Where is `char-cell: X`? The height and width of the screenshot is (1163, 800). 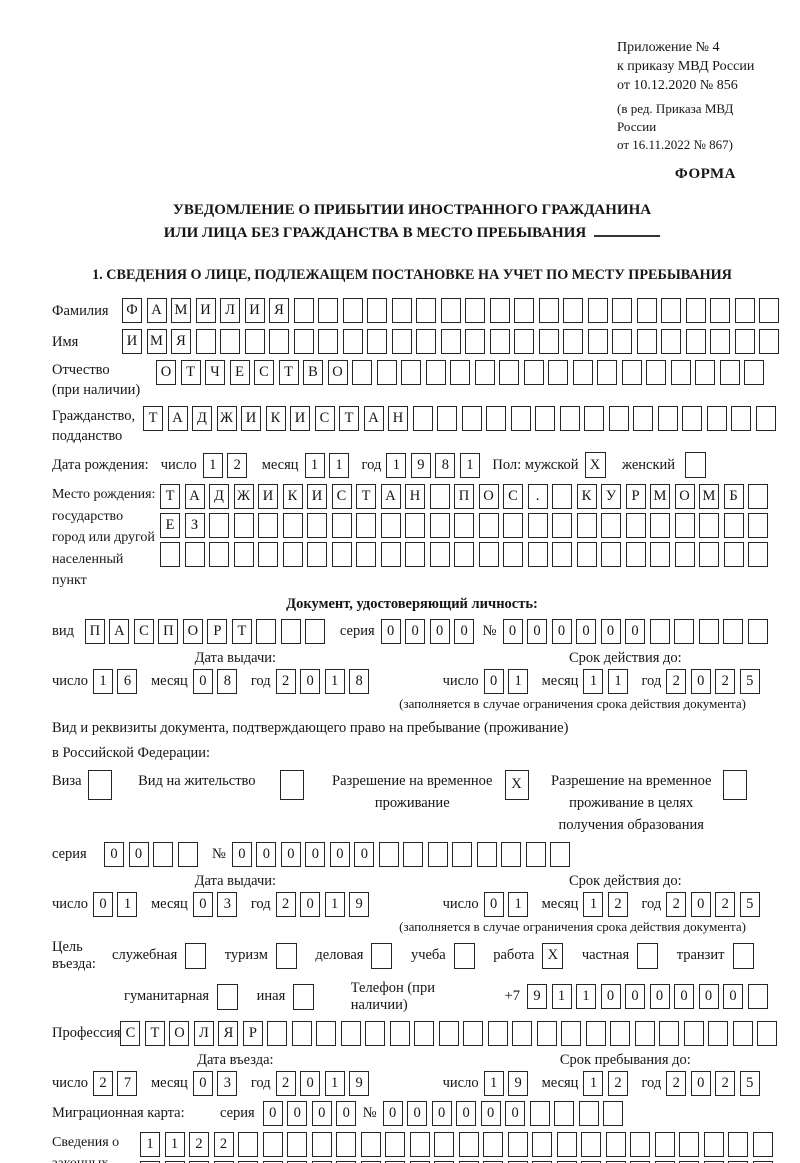 char-cell: X is located at coordinates (595, 465).